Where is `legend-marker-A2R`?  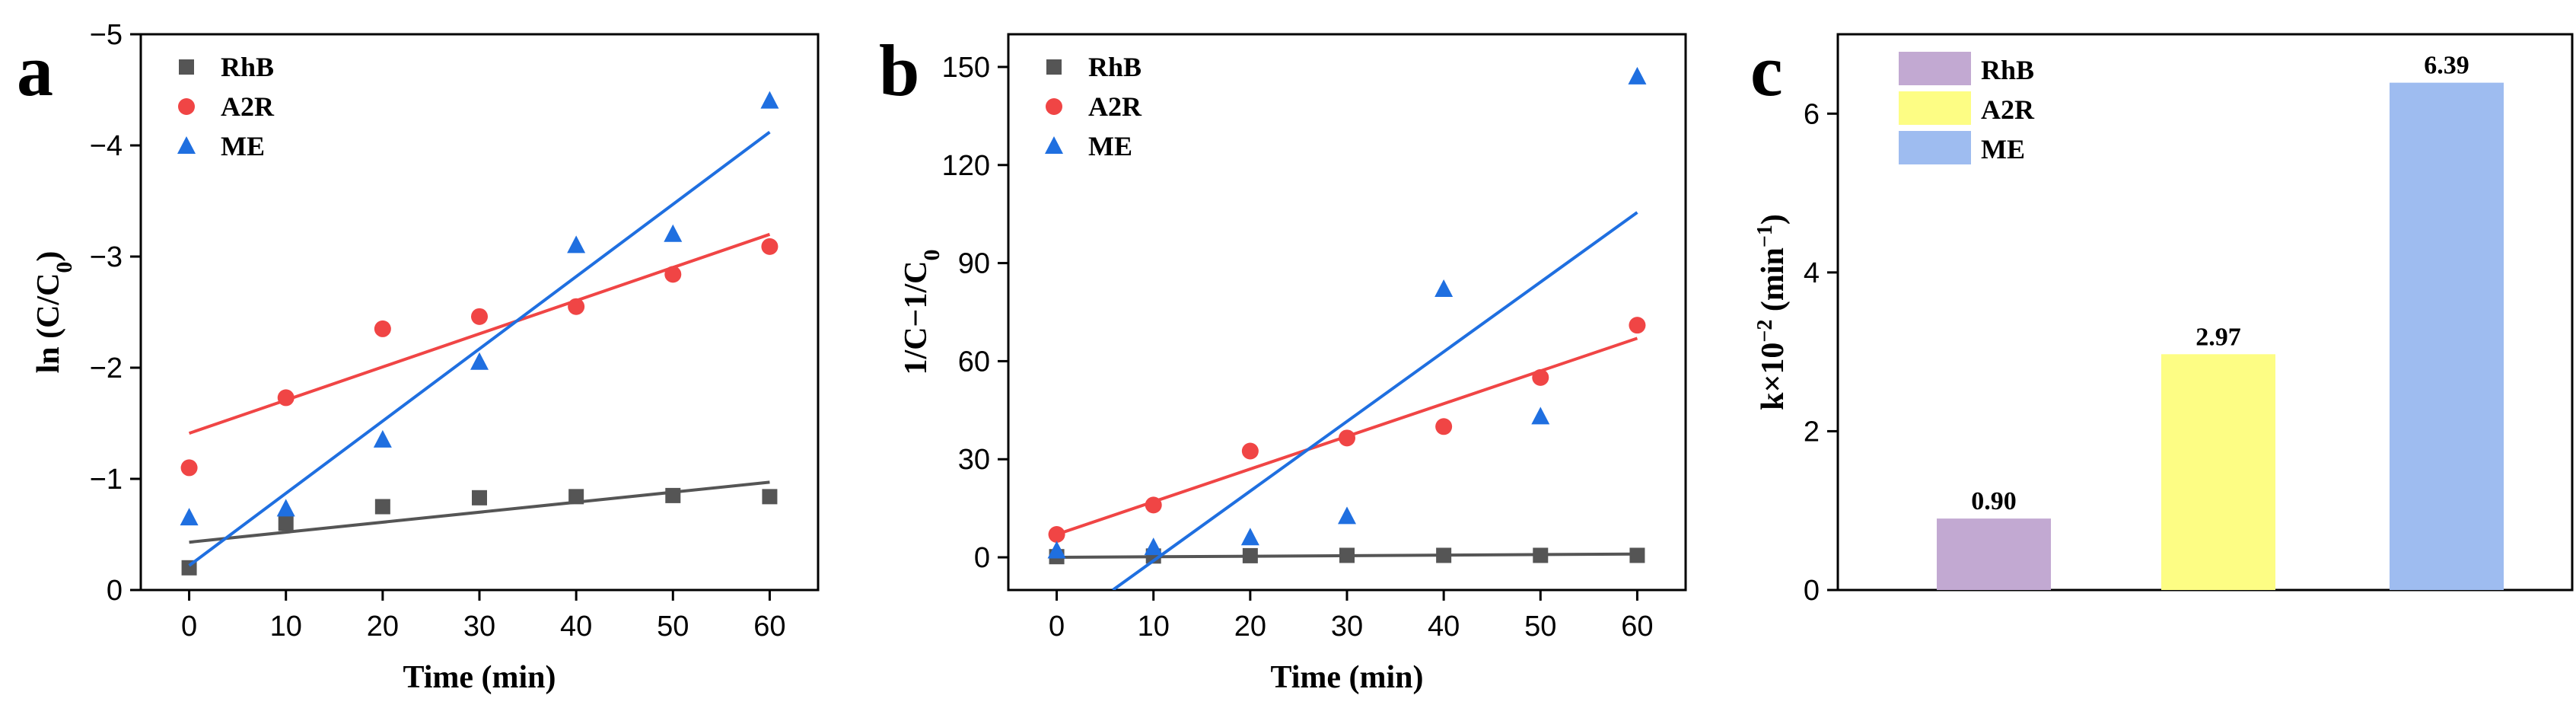
legend-marker-A2R is located at coordinates (1054, 106).